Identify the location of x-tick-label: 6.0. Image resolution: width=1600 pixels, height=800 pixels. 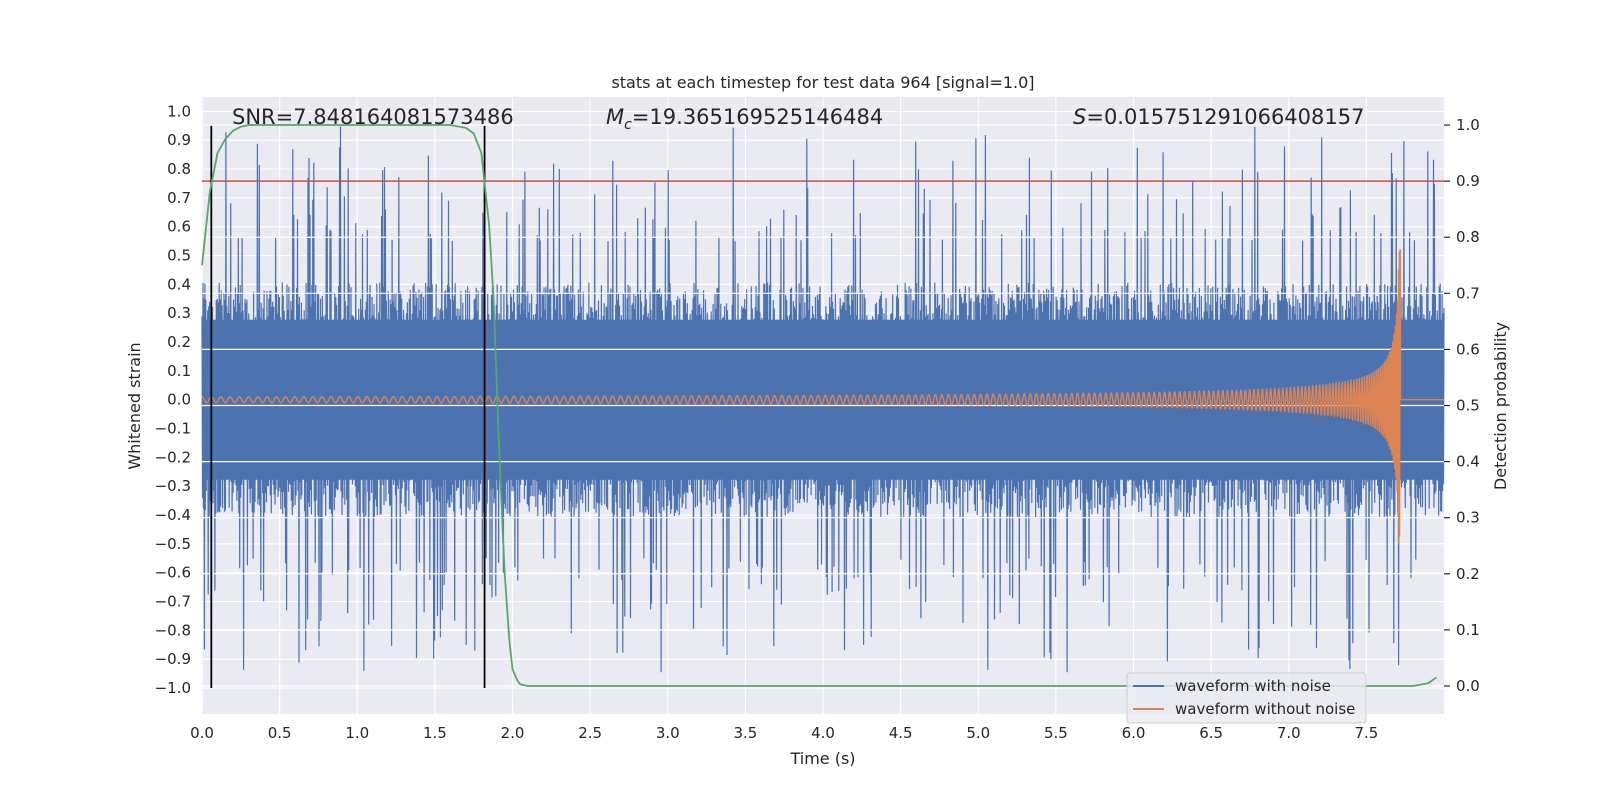
(1134, 733).